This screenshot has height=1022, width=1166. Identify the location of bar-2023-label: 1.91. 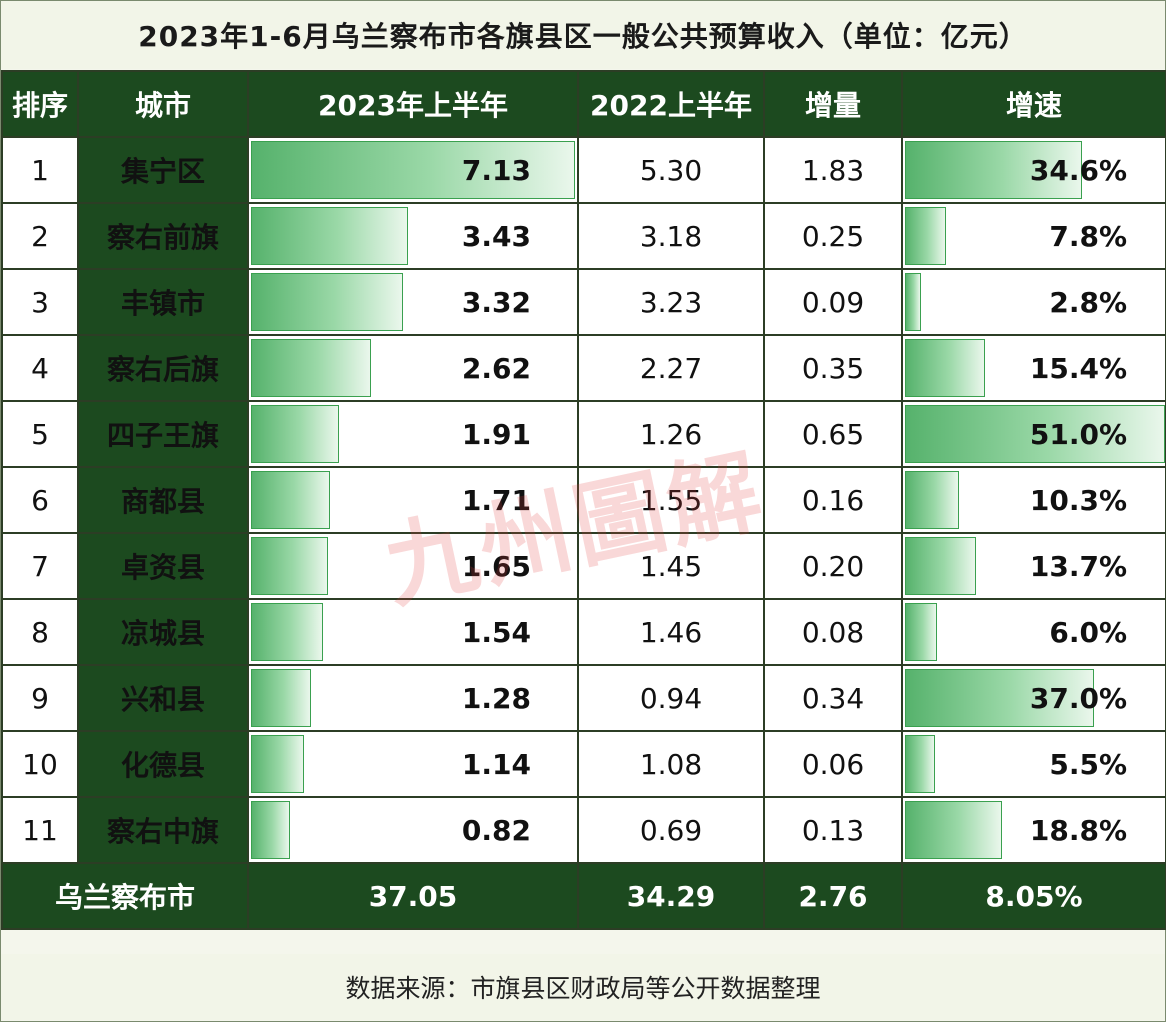
(496, 434).